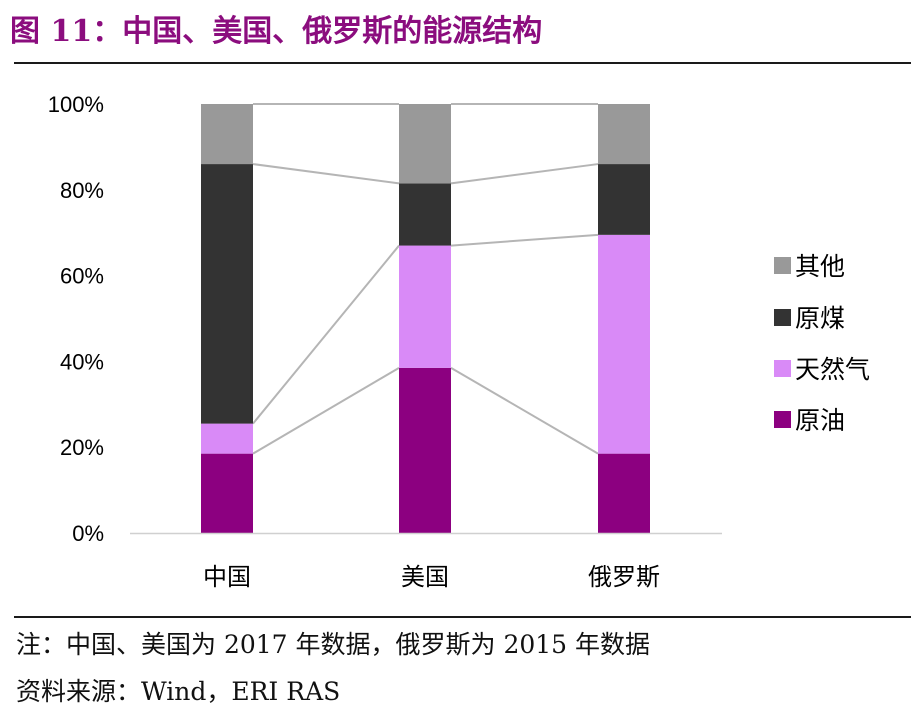 The width and height of the screenshot is (923, 710). What do you see at coordinates (227, 134) in the screenshot?
I see `bar-china-other` at bounding box center [227, 134].